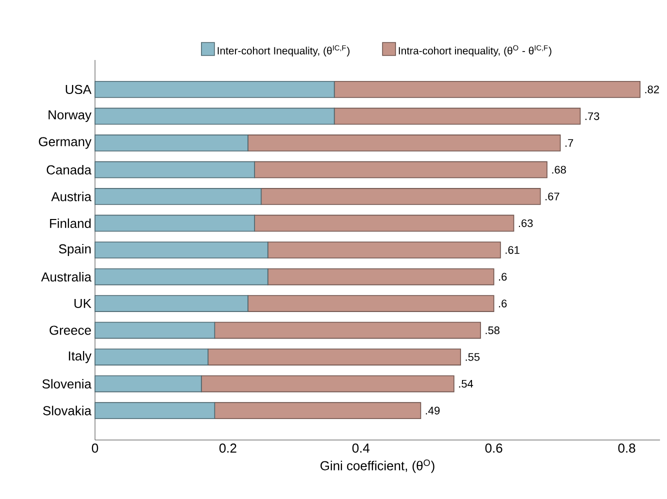  Describe the element at coordinates (466, 384) in the screenshot. I see `total-label: .54` at that location.